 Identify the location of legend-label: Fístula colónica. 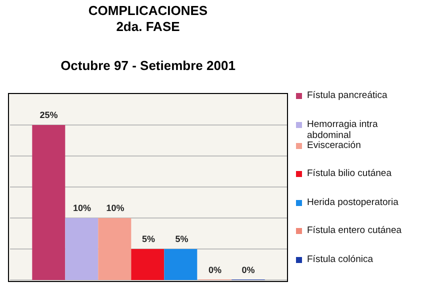
(340, 259).